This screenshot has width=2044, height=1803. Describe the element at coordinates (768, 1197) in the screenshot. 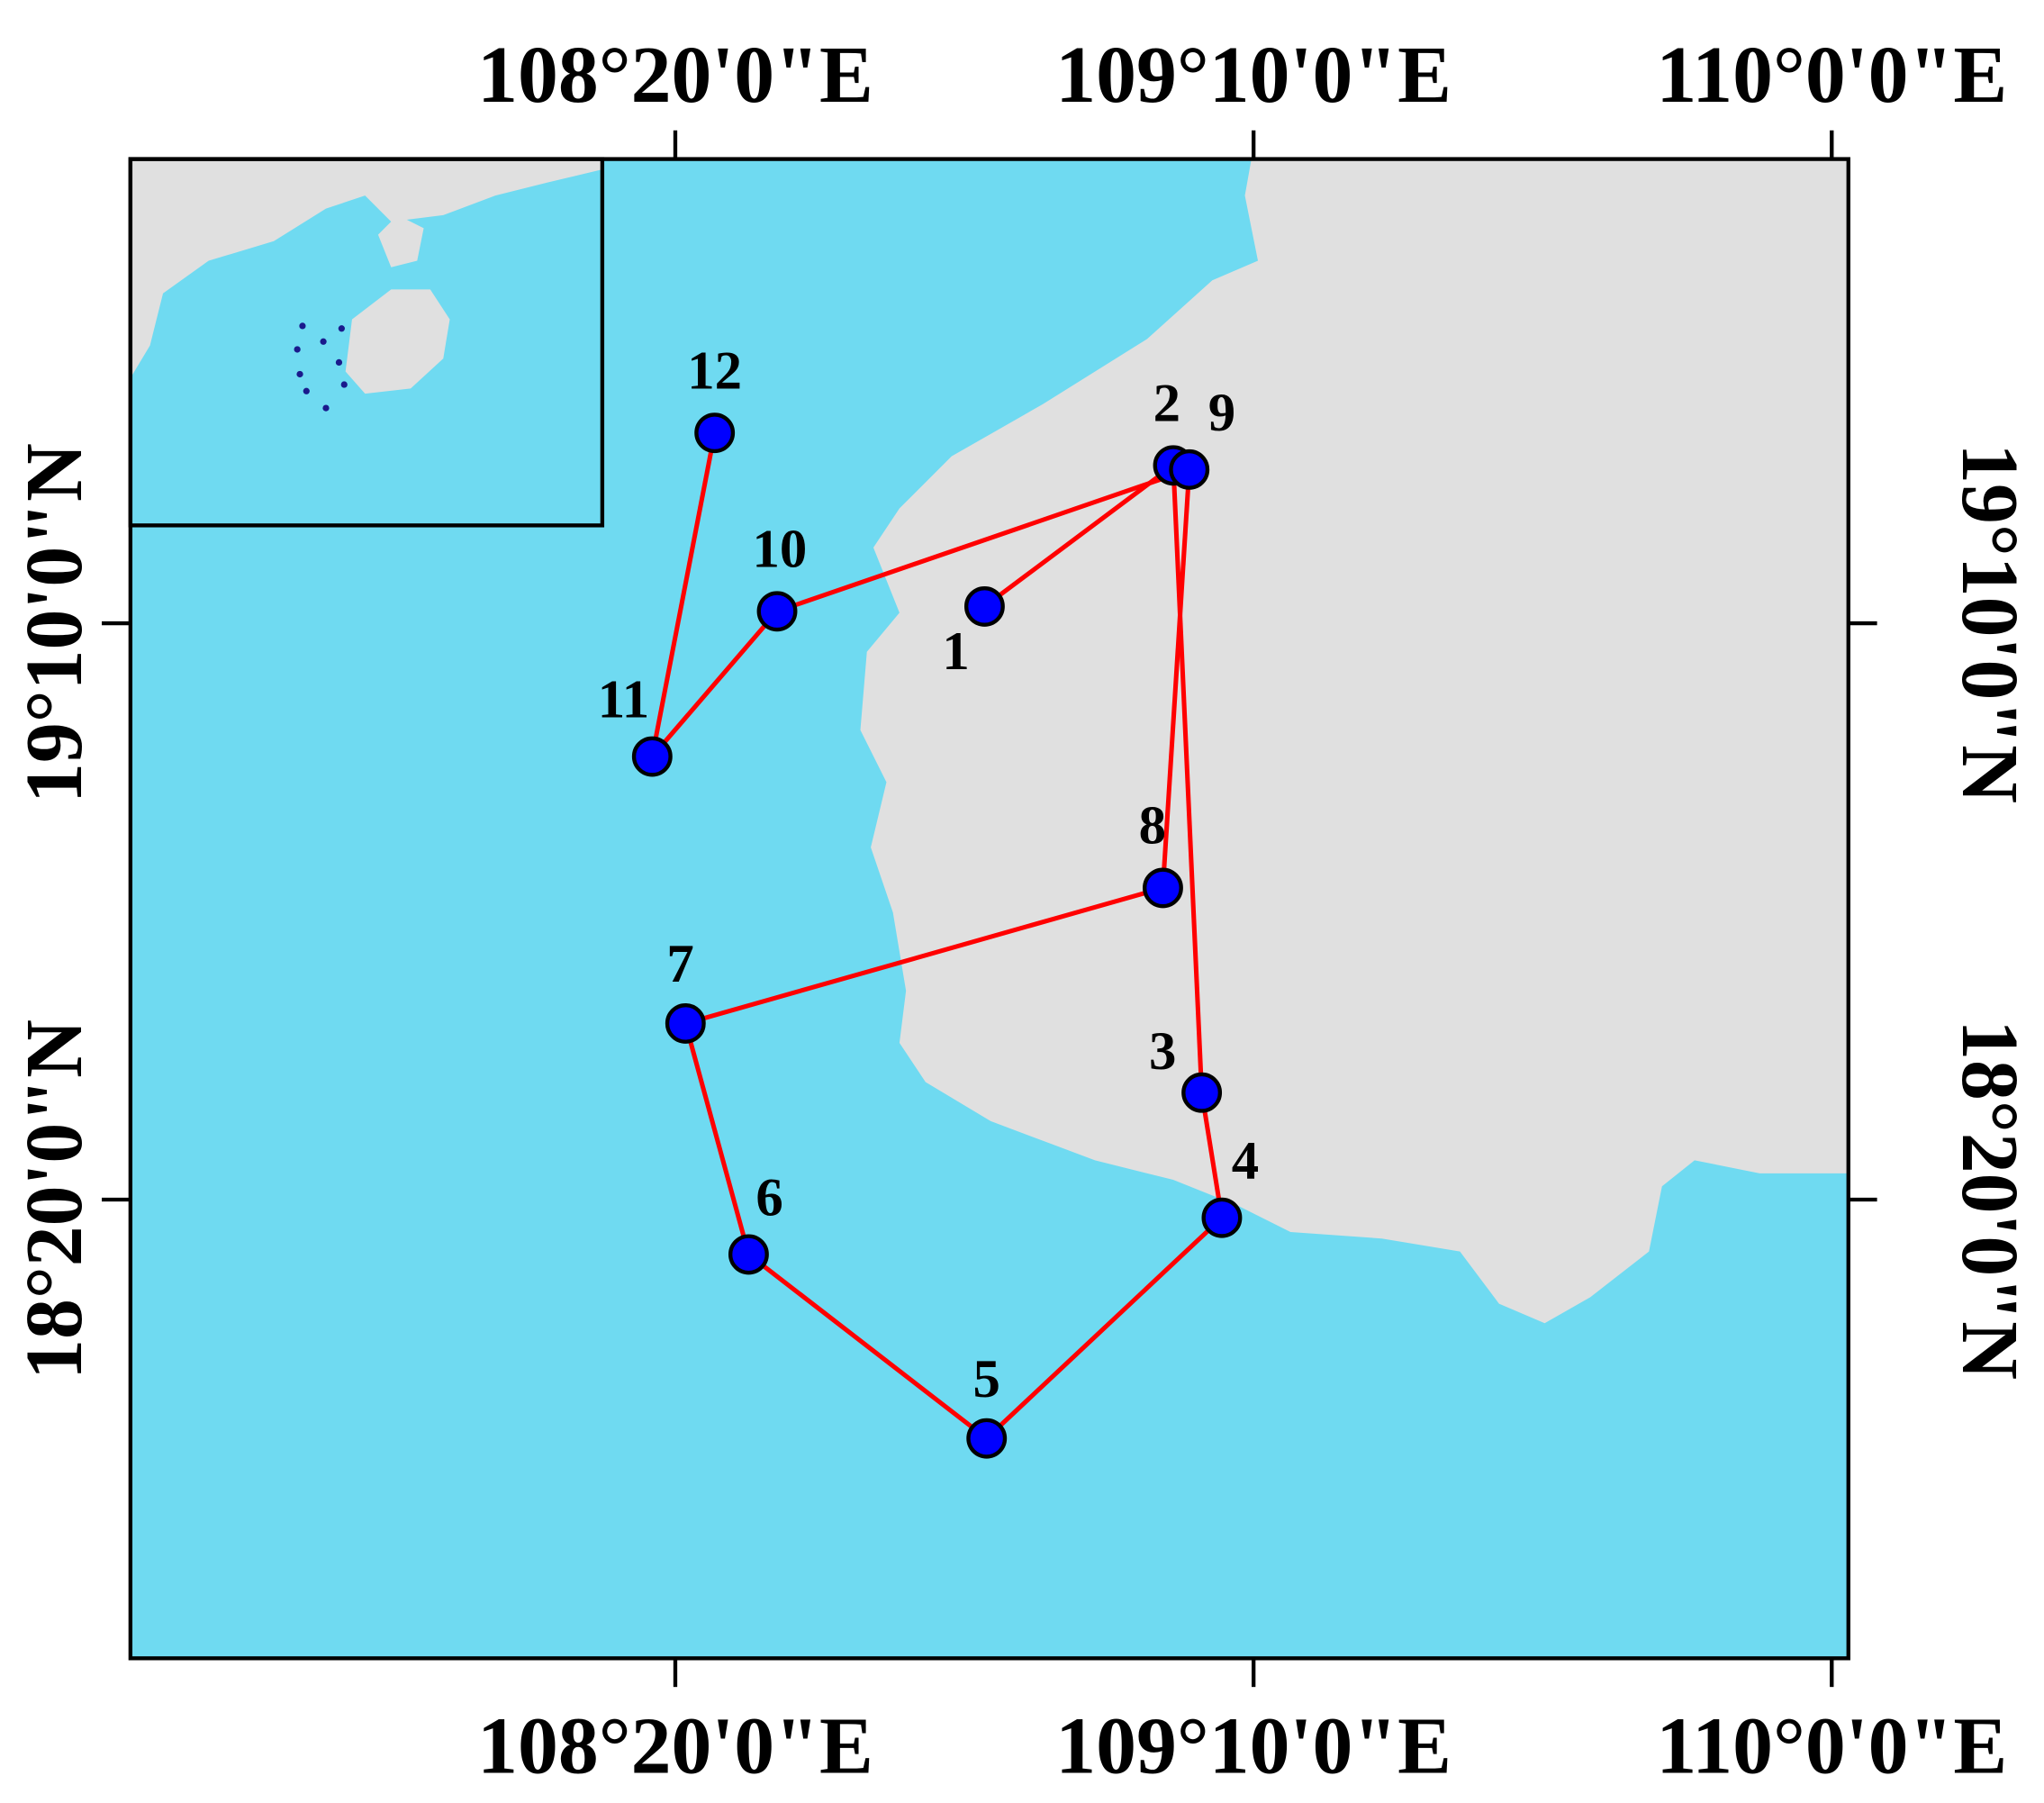

I see `station-label: 6` at that location.